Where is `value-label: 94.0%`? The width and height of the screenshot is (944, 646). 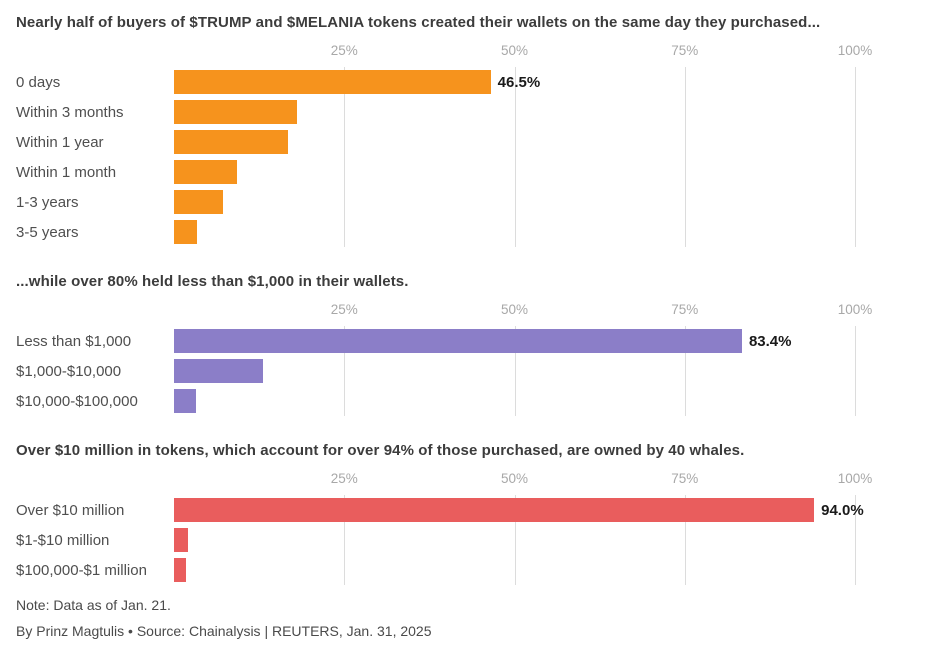 value-label: 94.0% is located at coordinates (842, 510).